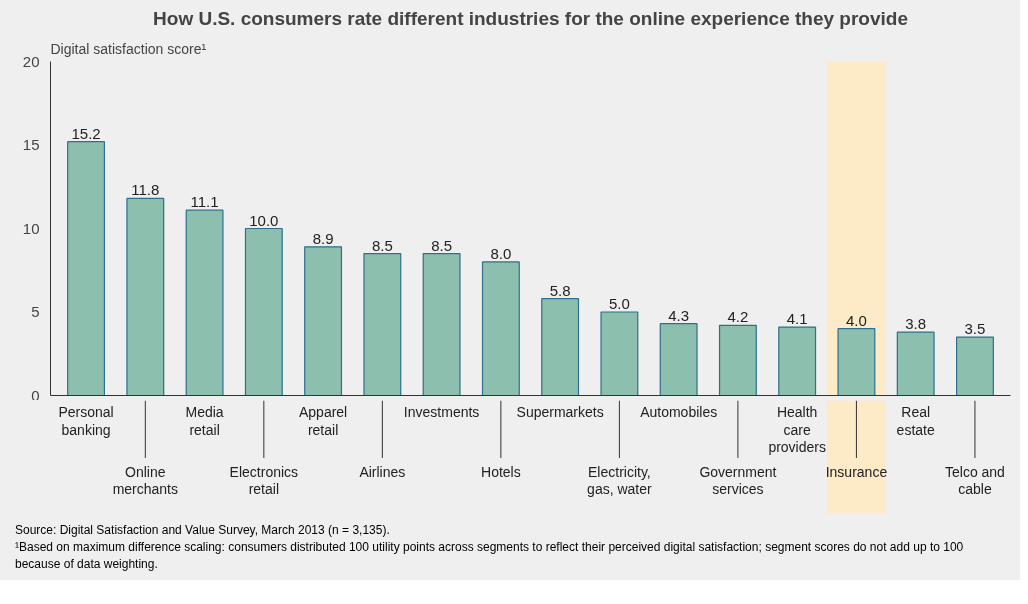 This screenshot has height=604, width=1028. I want to click on source-note: Source: Digital Satisfaction and Value Survey, March 2013 (n = 3,135)., so click(203, 530).